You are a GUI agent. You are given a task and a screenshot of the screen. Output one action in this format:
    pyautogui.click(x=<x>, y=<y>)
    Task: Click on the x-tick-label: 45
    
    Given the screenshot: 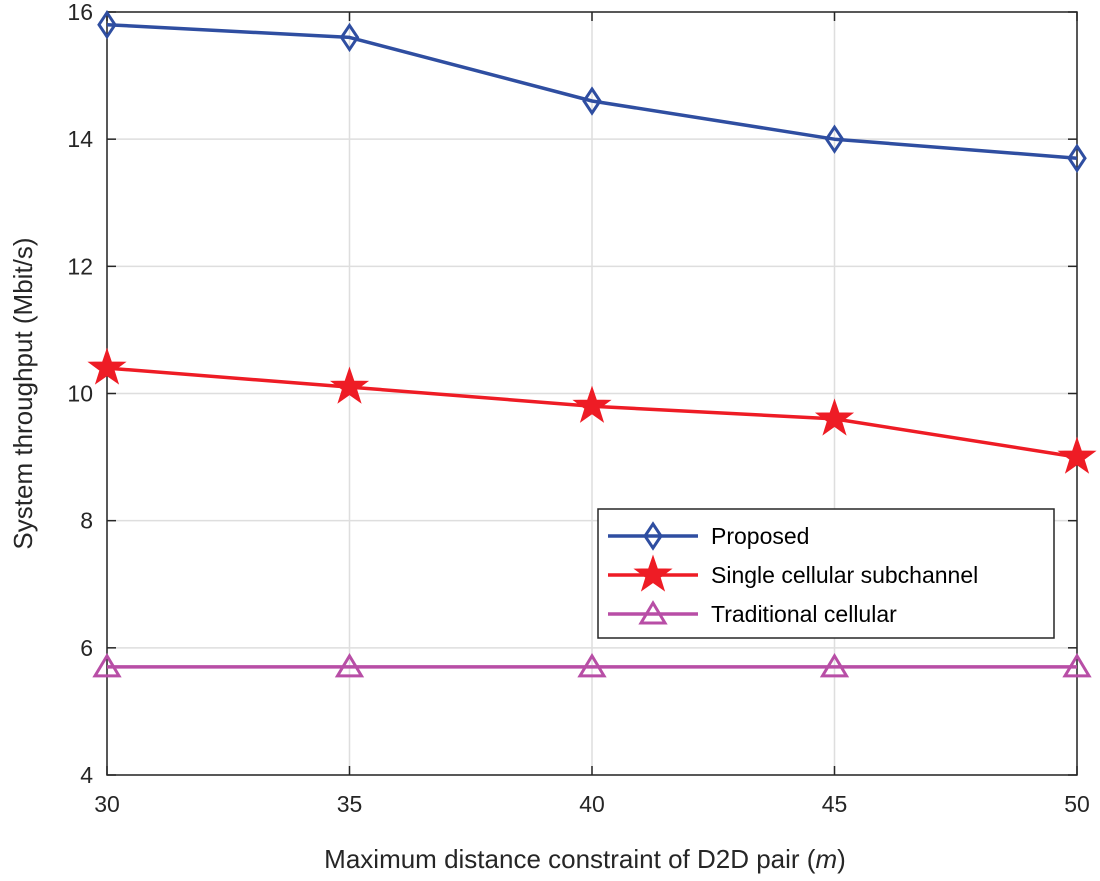 What is the action you would take?
    pyautogui.click(x=835, y=804)
    